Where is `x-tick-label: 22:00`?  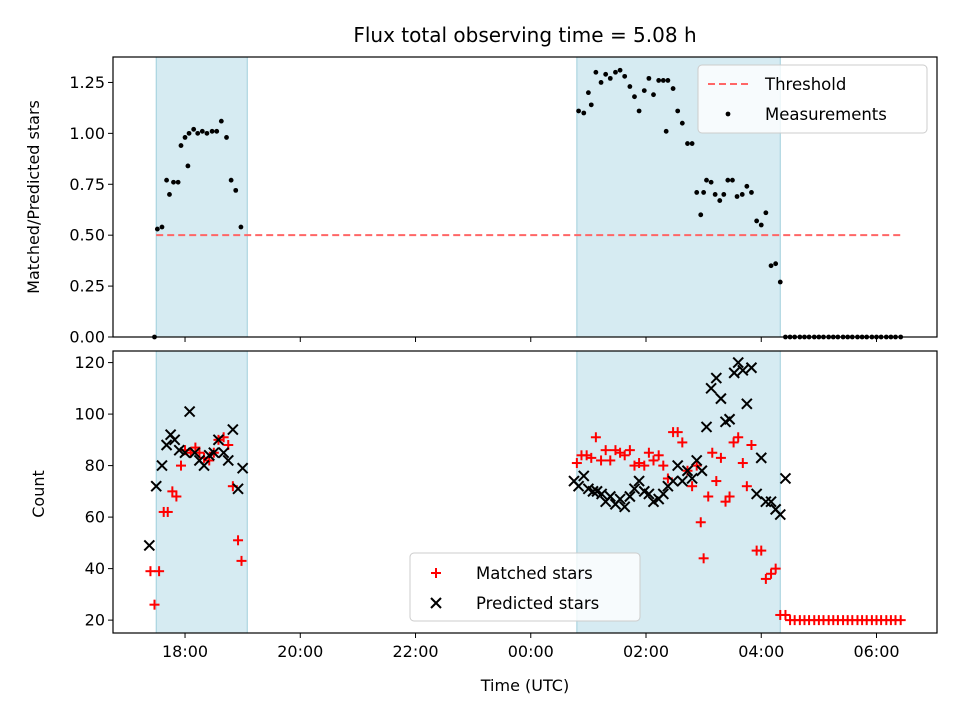
x-tick-label: 22:00 is located at coordinates (415, 651).